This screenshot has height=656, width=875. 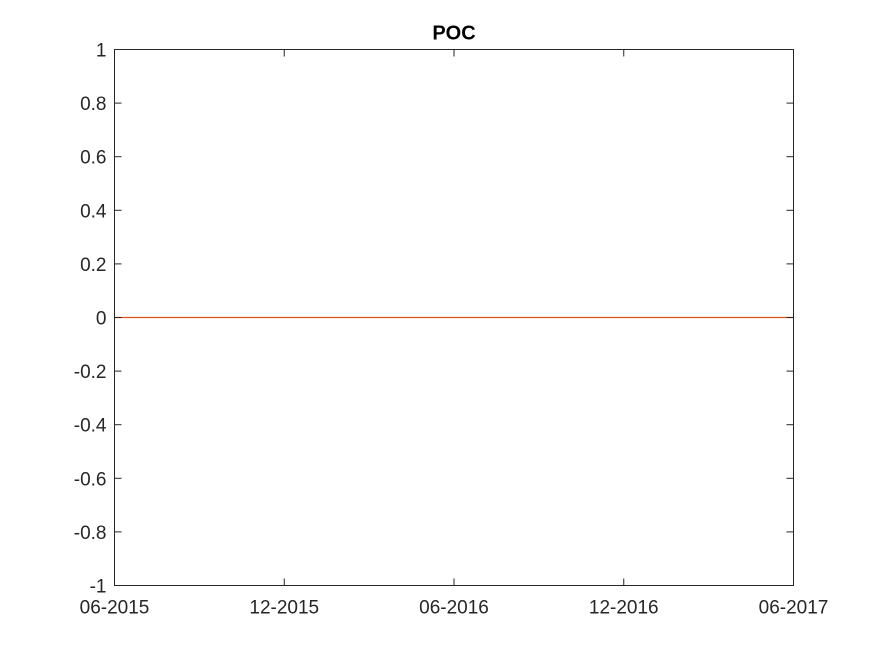 What do you see at coordinates (624, 608) in the screenshot?
I see `x-tick-label: 12-2016` at bounding box center [624, 608].